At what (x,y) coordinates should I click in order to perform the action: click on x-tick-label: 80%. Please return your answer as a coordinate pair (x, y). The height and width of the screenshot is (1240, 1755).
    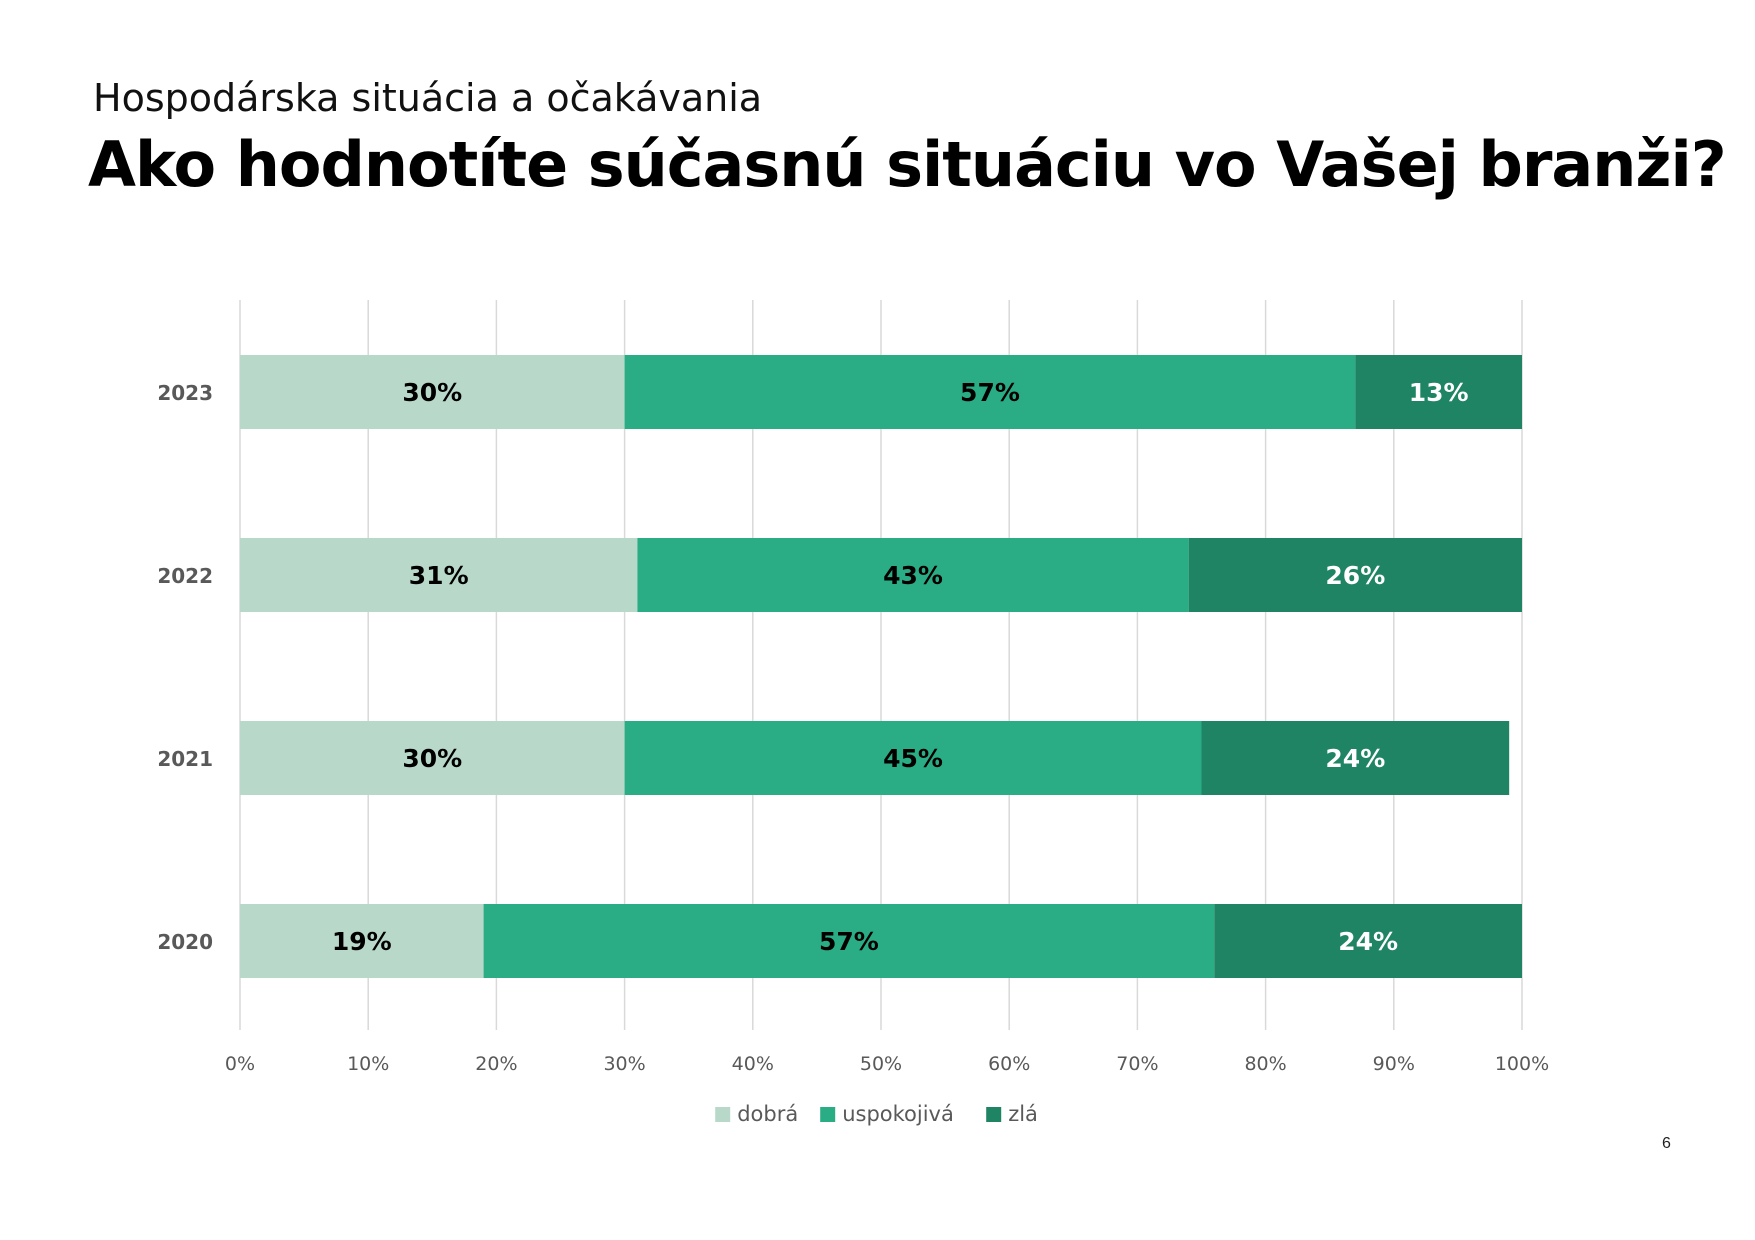
    Looking at the image, I should click on (1265, 1064).